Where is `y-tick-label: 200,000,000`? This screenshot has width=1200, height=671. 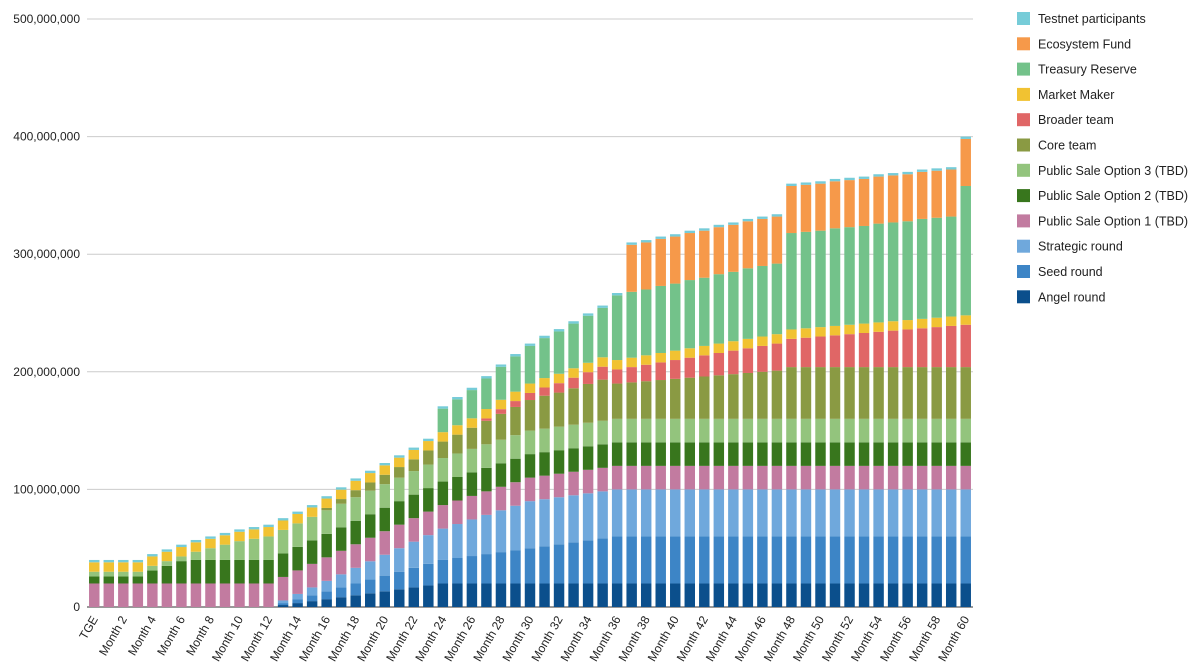
y-tick-label: 200,000,000 is located at coordinates (46, 372).